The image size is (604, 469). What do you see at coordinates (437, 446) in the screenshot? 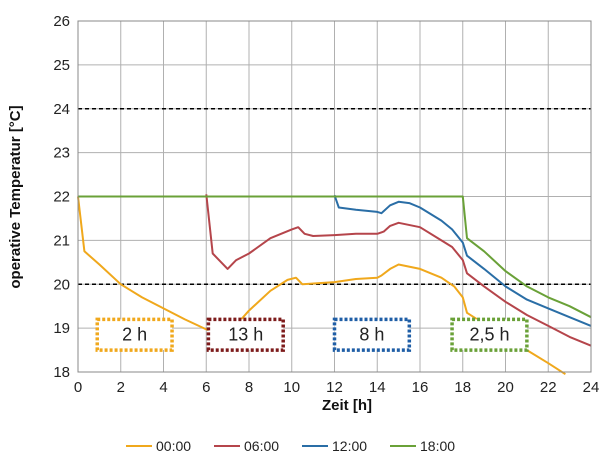
I see `legend-label: 18:00` at bounding box center [437, 446].